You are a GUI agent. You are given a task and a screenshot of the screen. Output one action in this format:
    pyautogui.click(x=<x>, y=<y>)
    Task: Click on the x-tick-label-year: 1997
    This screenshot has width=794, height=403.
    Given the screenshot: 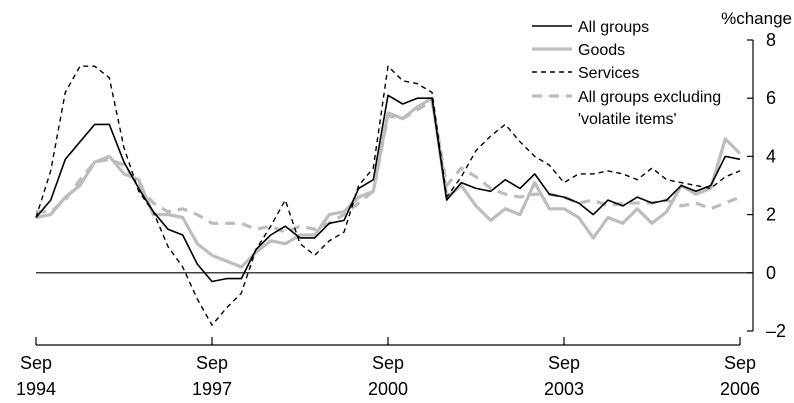 What is the action you would take?
    pyautogui.click(x=212, y=389)
    